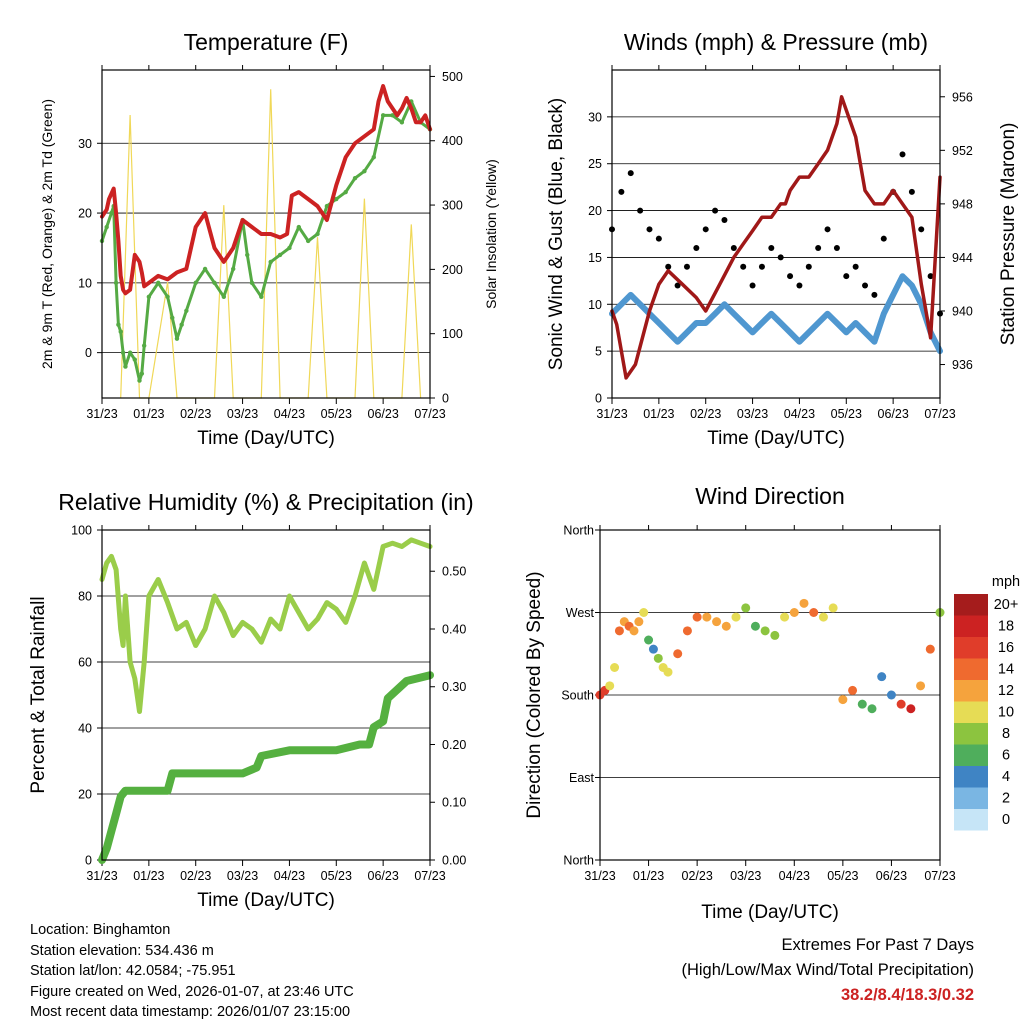  Describe the element at coordinates (893, 414) in the screenshot. I see `xtick-label-1-6: 06/23` at that location.